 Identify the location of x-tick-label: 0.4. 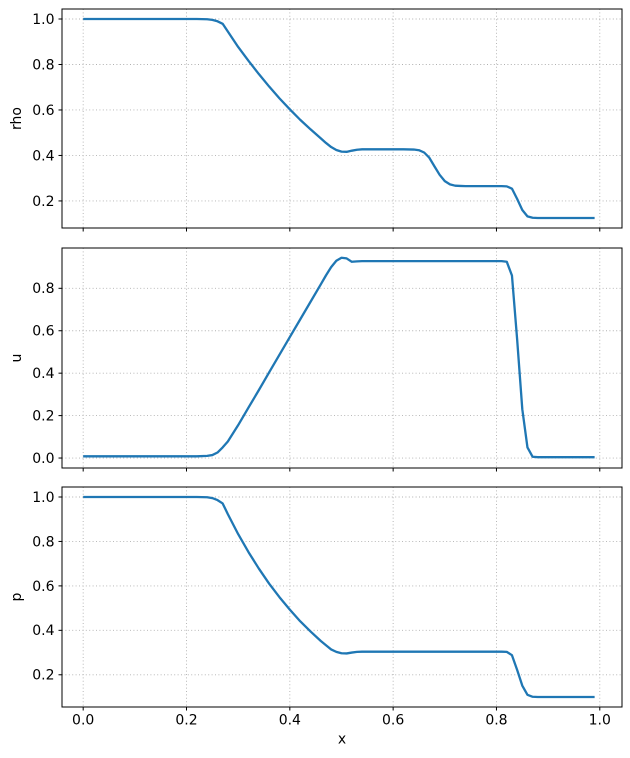
(290, 721).